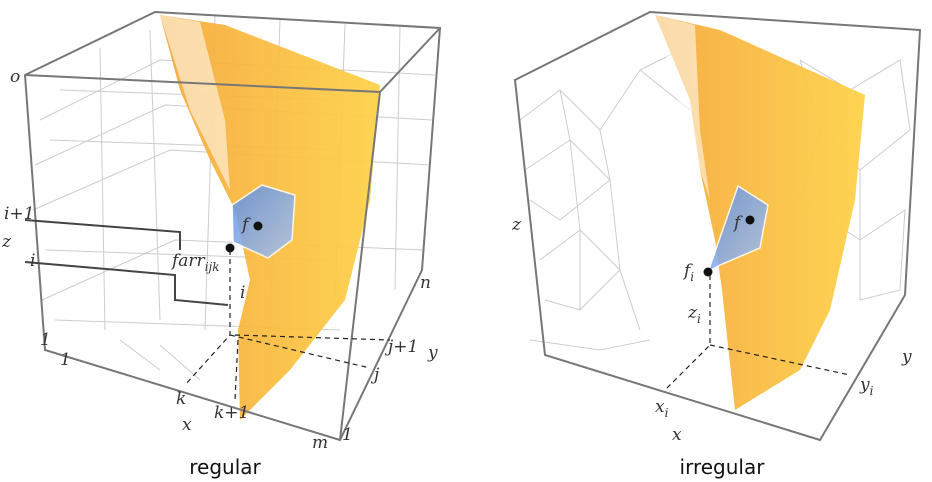  Describe the element at coordinates (126, 262) in the screenshot. I see `slab` at that location.